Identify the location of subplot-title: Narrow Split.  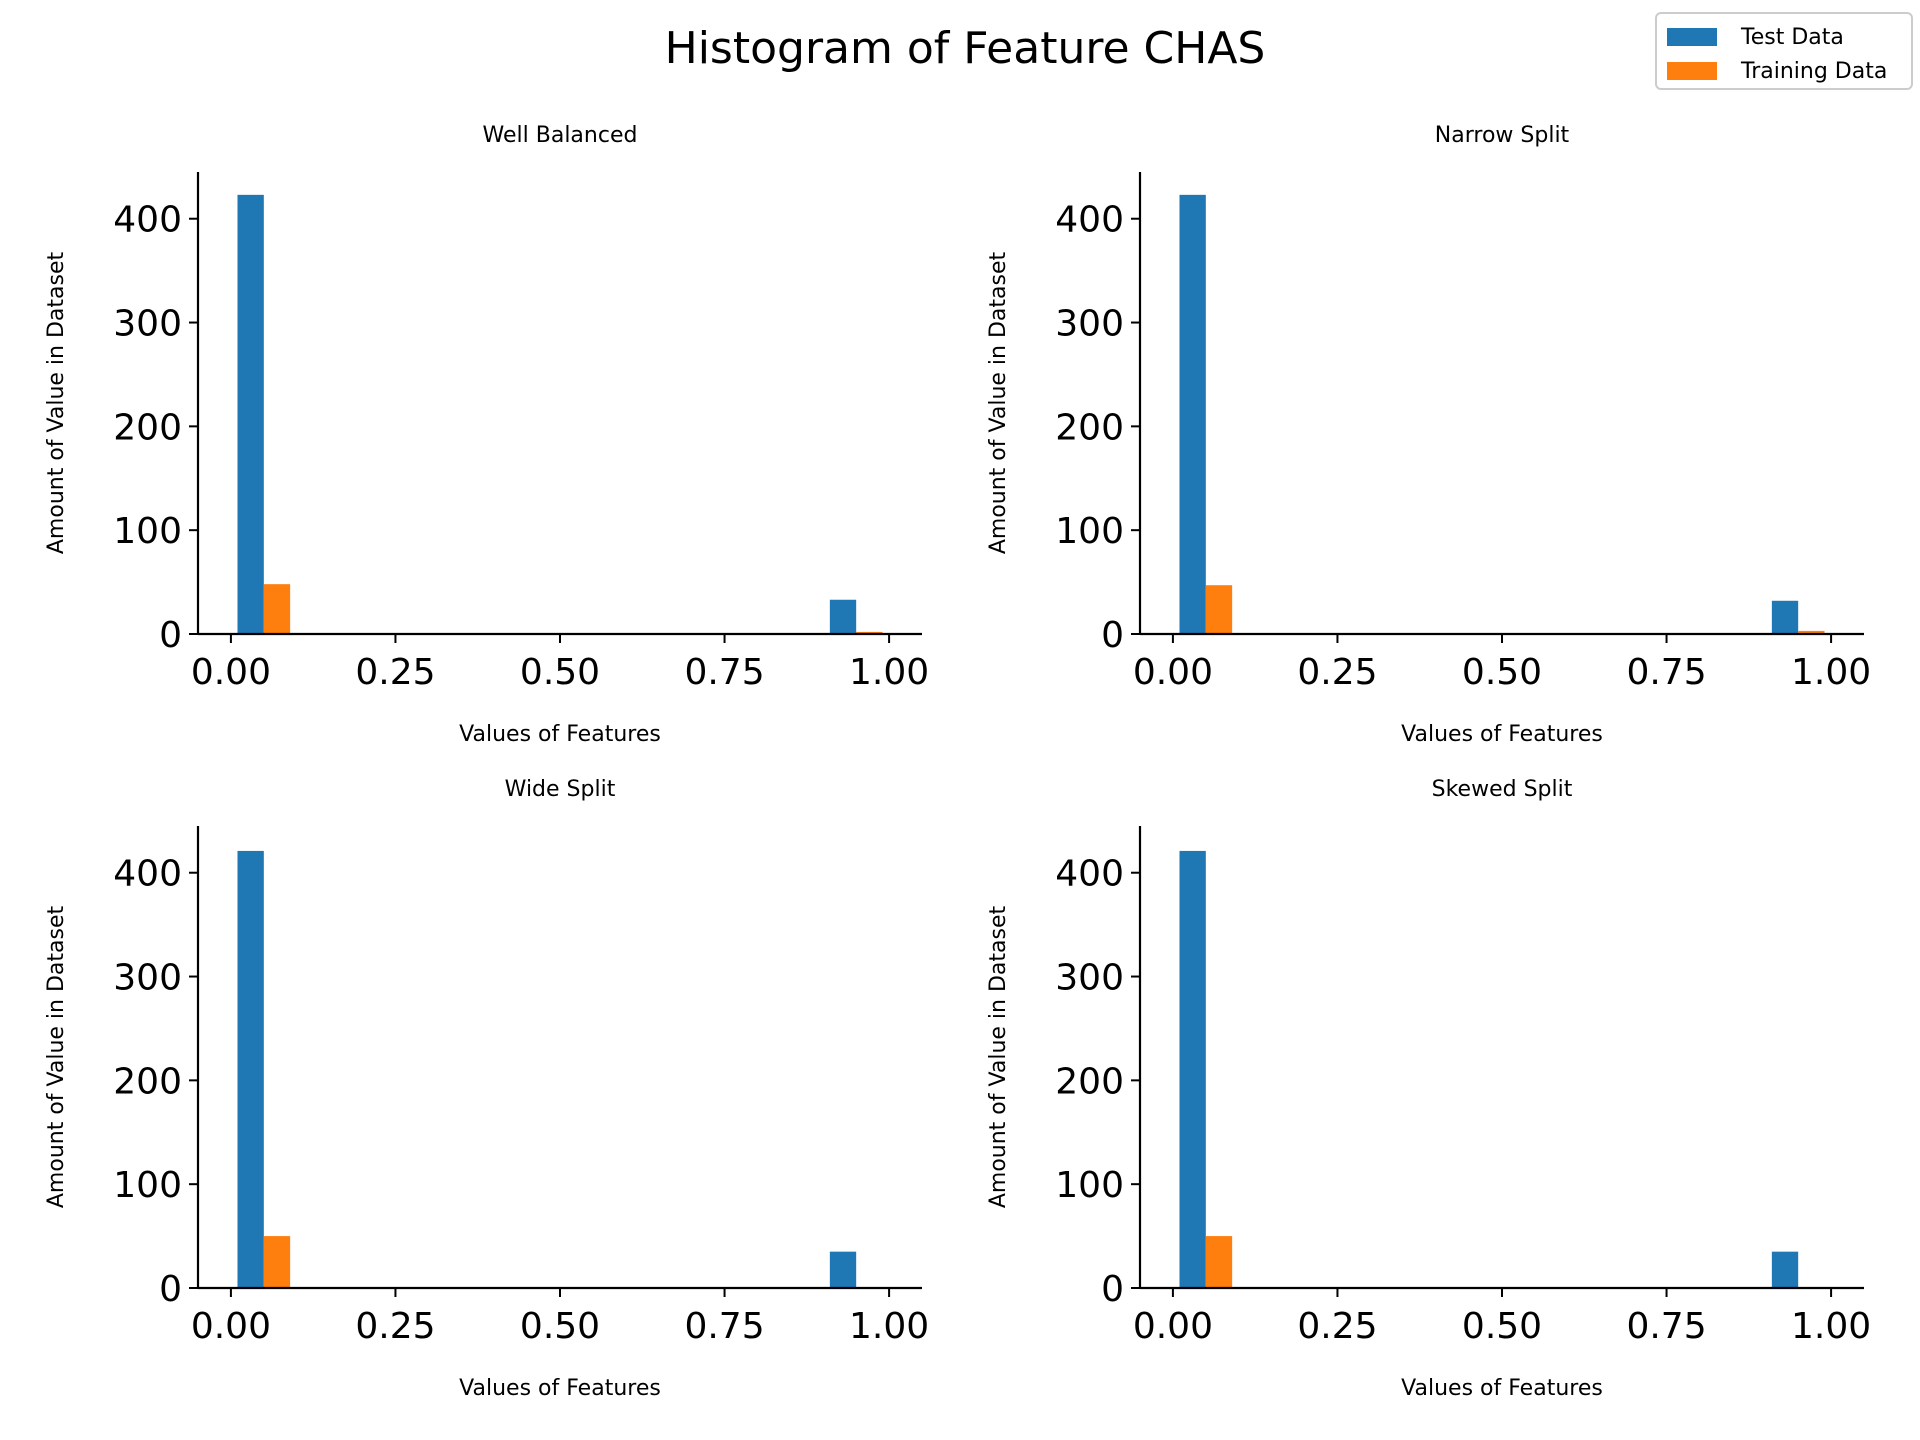
(1502, 135).